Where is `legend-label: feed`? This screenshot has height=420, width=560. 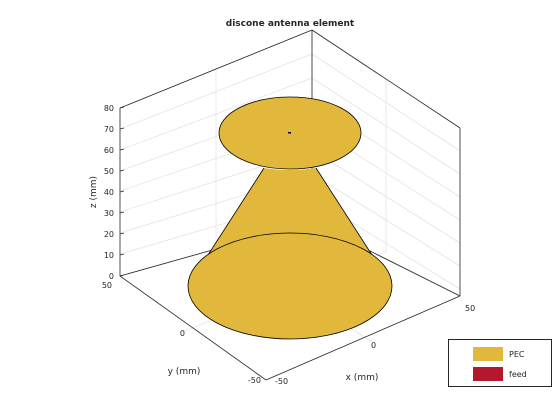 legend-label: feed is located at coordinates (518, 374).